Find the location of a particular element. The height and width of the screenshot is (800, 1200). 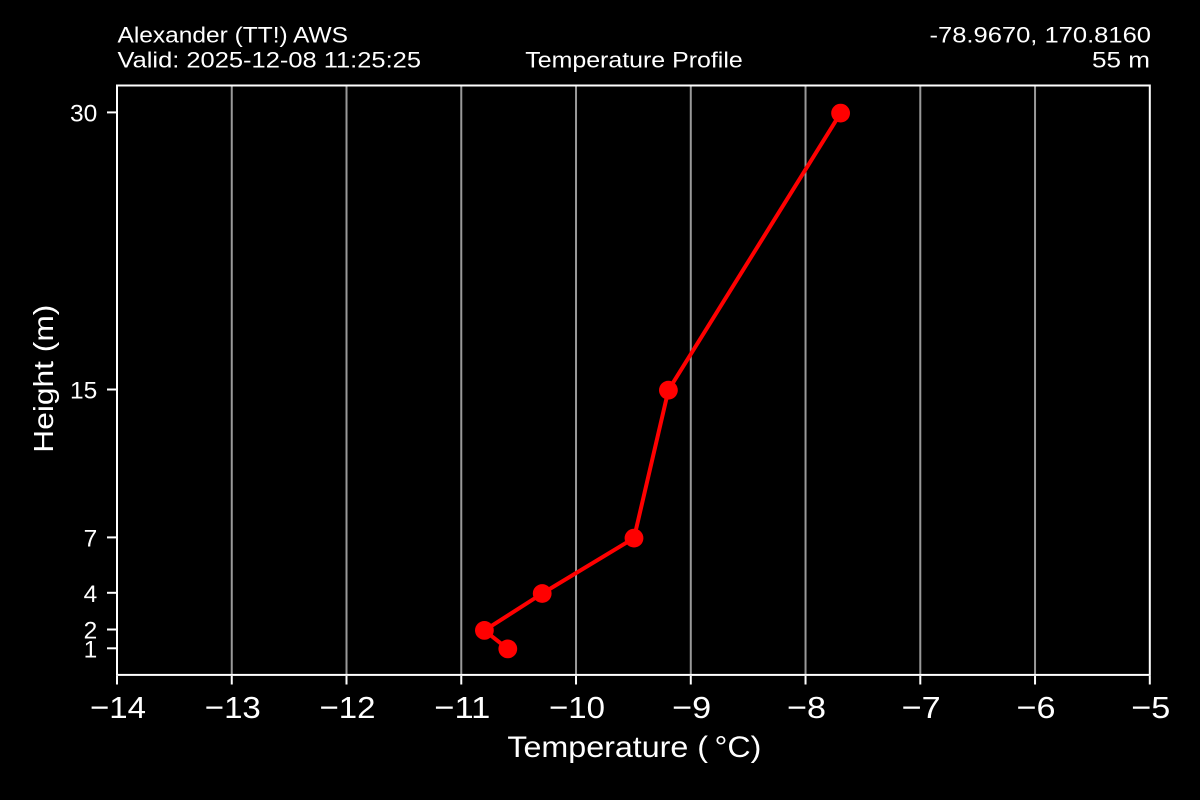

svg-text: Alexander (TT!) AWS is located at coordinates (233, 34).